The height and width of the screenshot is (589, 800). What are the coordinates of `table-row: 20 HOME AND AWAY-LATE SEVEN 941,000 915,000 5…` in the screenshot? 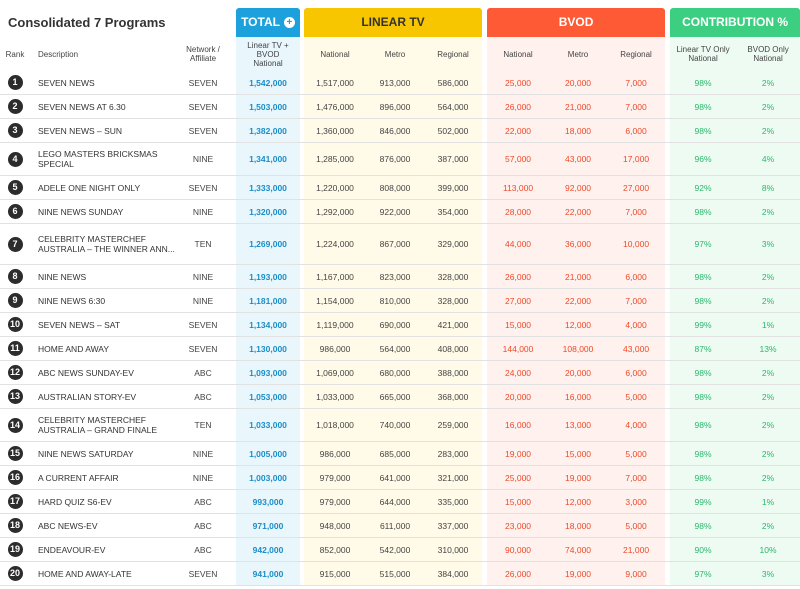 It's located at (400, 573).